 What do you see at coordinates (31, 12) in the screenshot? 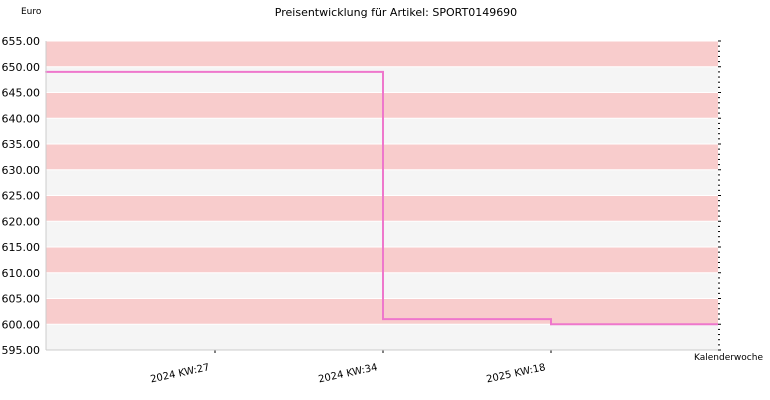
I see `y-axis-label: Euro` at bounding box center [31, 12].